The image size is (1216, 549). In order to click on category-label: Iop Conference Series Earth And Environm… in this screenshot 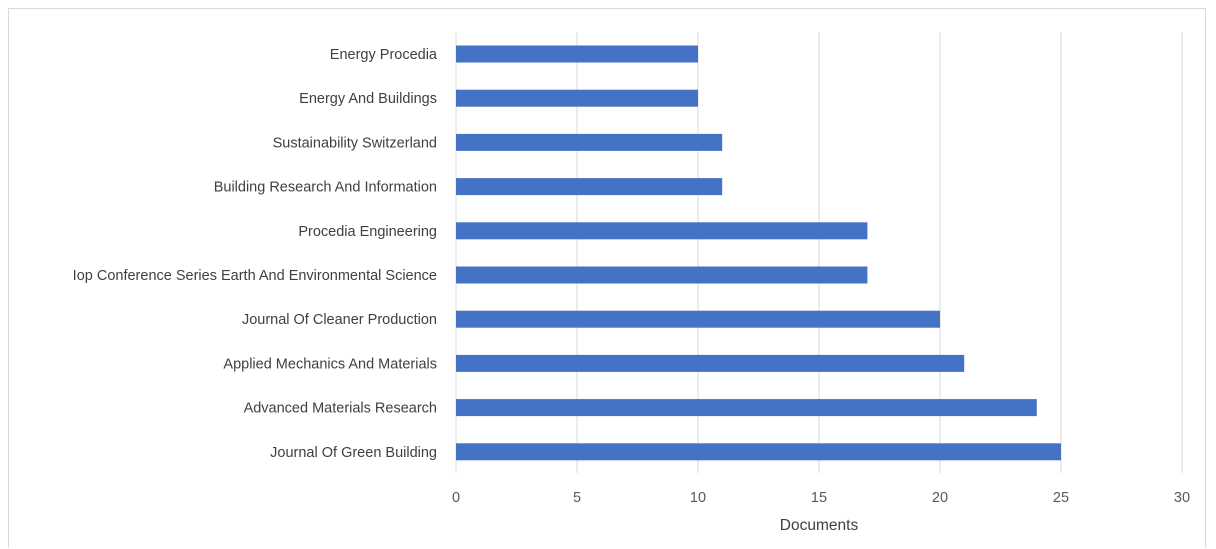, I will do `click(255, 276)`.